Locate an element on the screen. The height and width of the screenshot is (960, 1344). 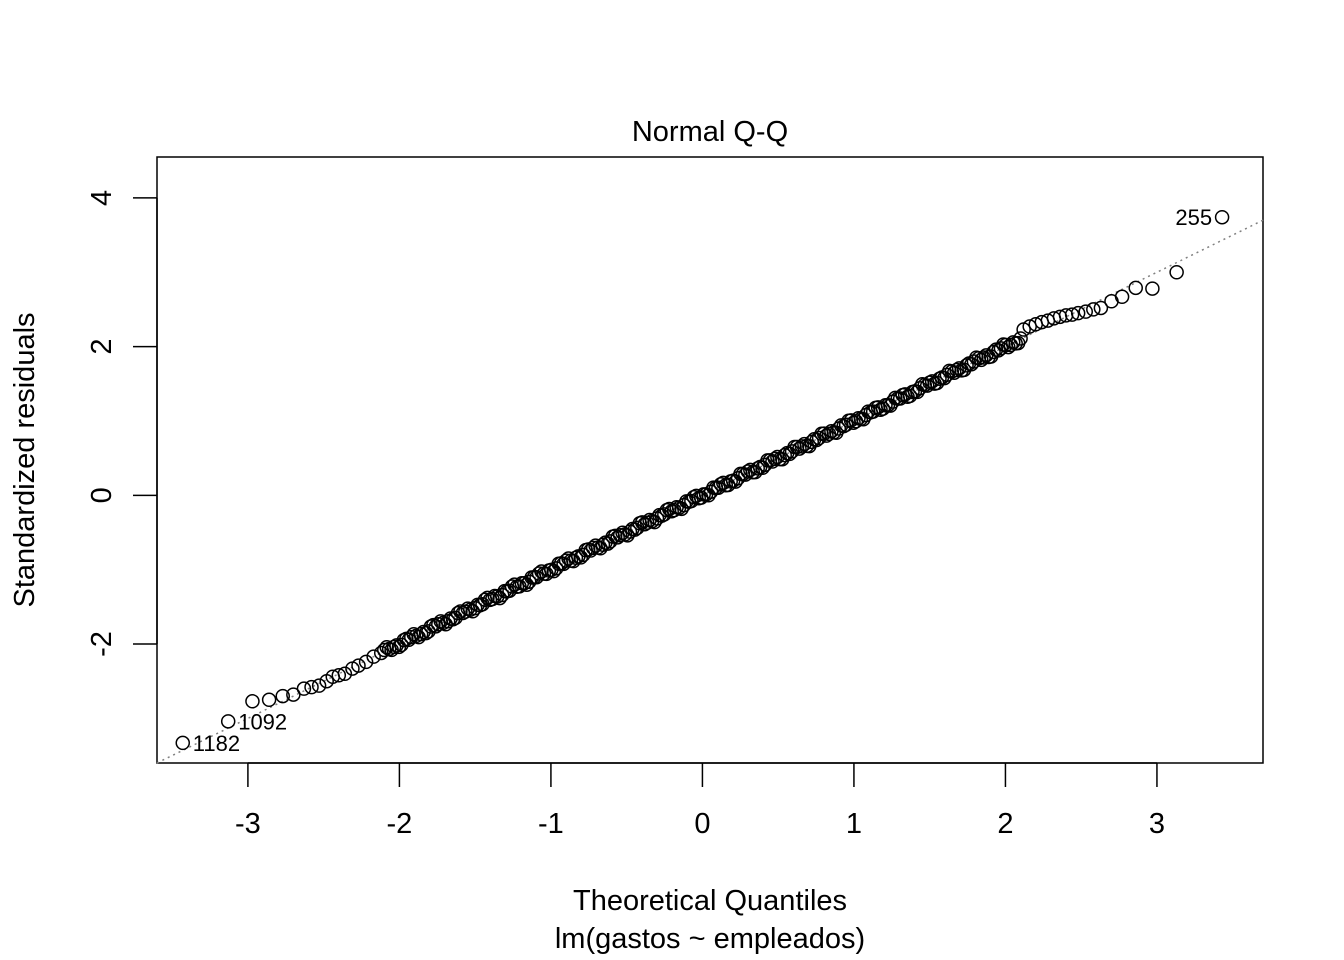
y-tick-label: 0 is located at coordinates (102, 495).